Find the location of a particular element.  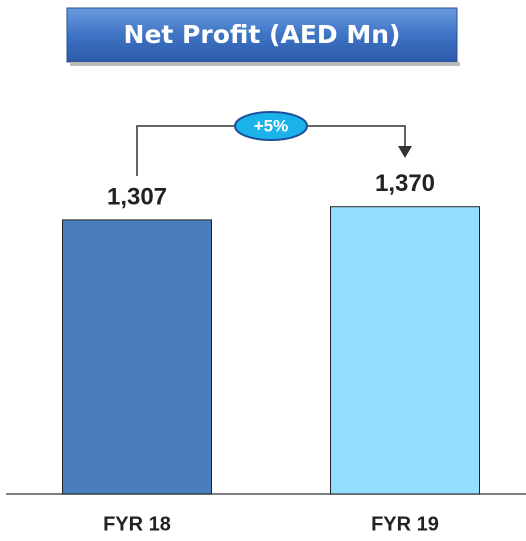

arrow-head is located at coordinates (405, 152).